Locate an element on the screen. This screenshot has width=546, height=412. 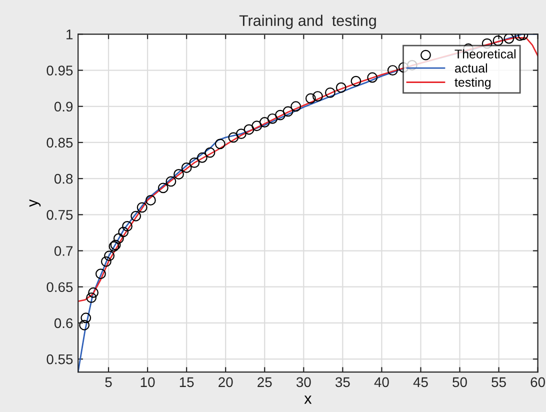
legend-label: actual is located at coordinates (471, 68).